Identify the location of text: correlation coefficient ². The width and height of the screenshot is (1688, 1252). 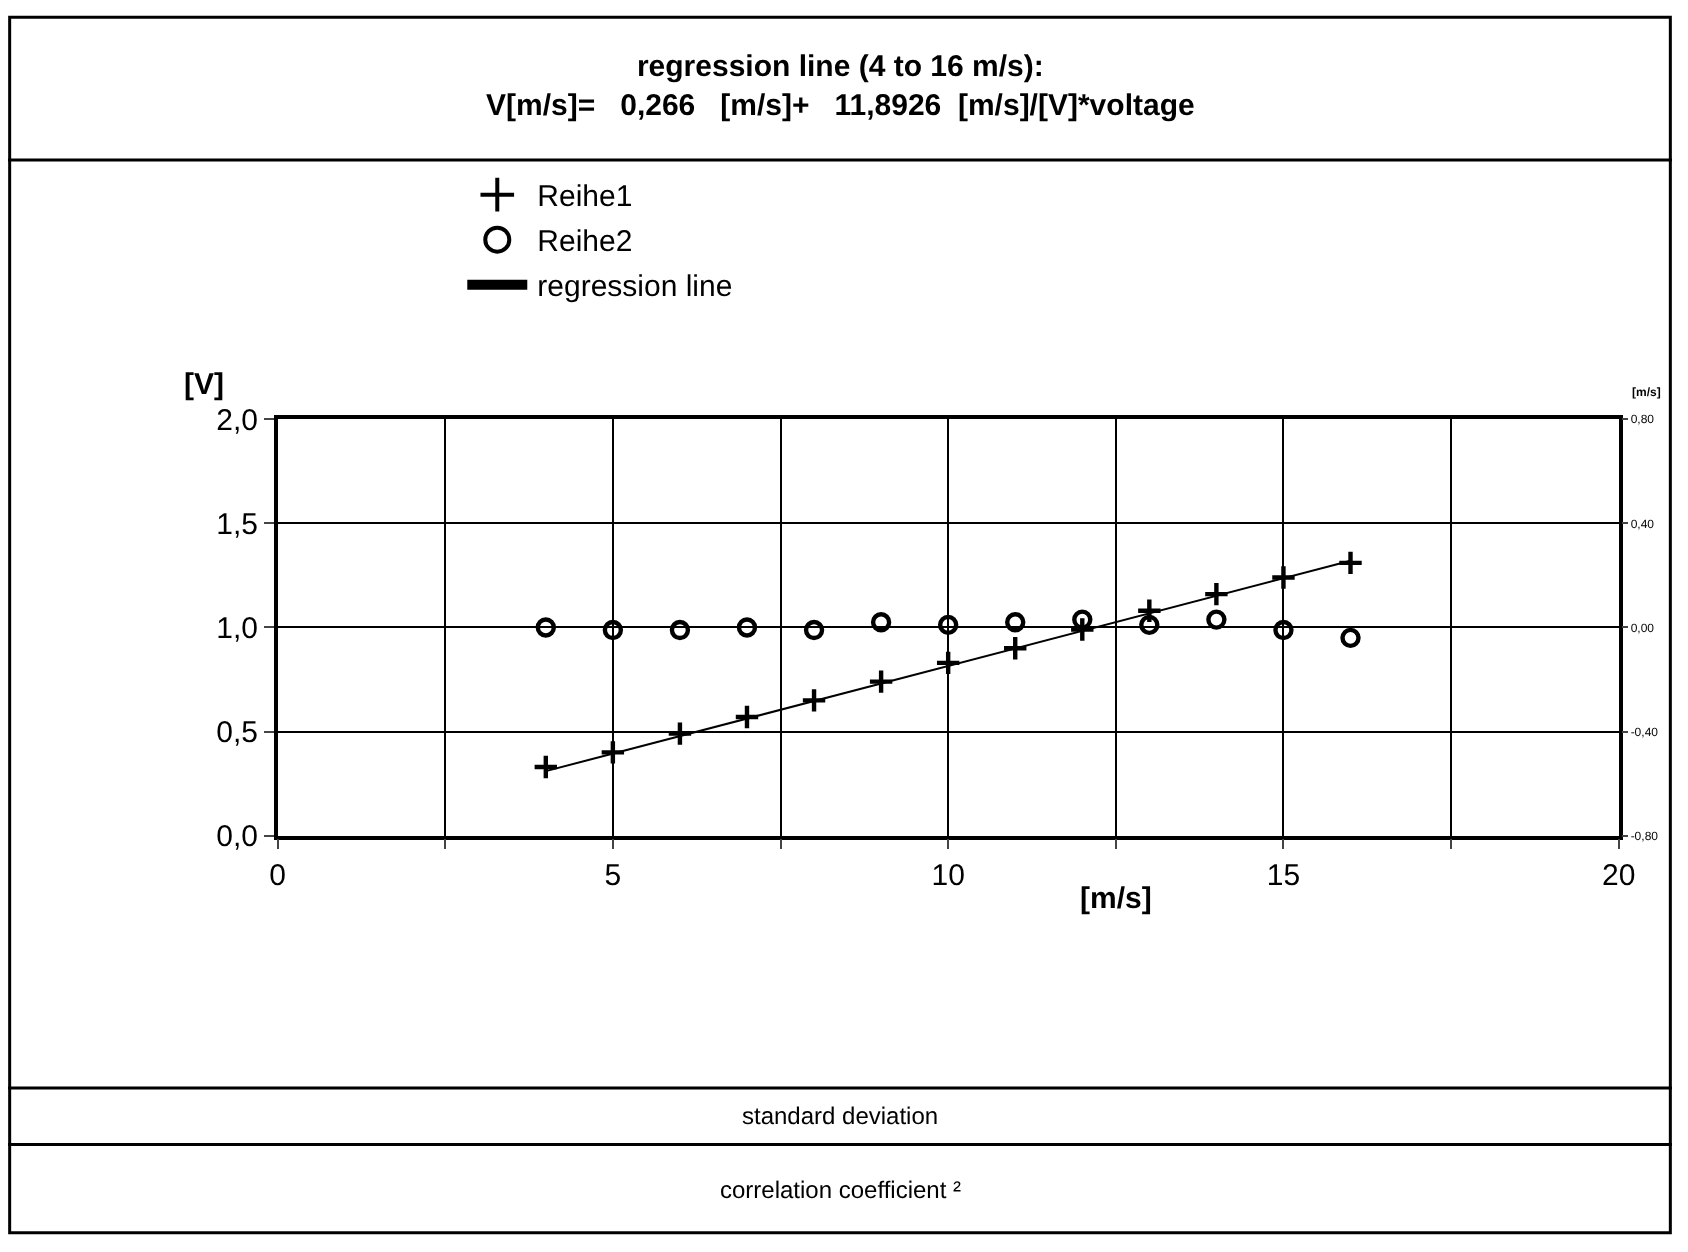
(841, 1190).